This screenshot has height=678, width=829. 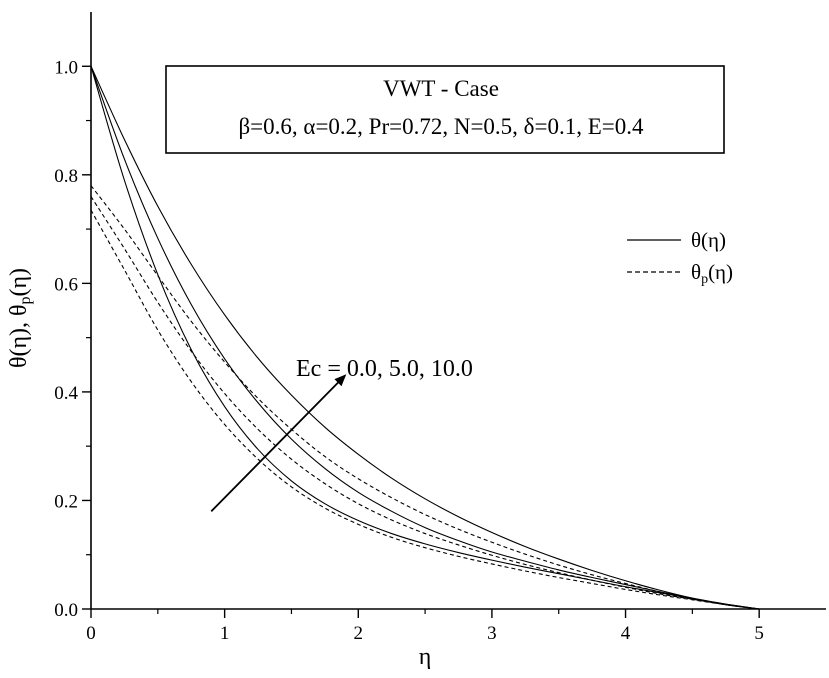 What do you see at coordinates (759, 633) in the screenshot?
I see `x-tick-label: 5` at bounding box center [759, 633].